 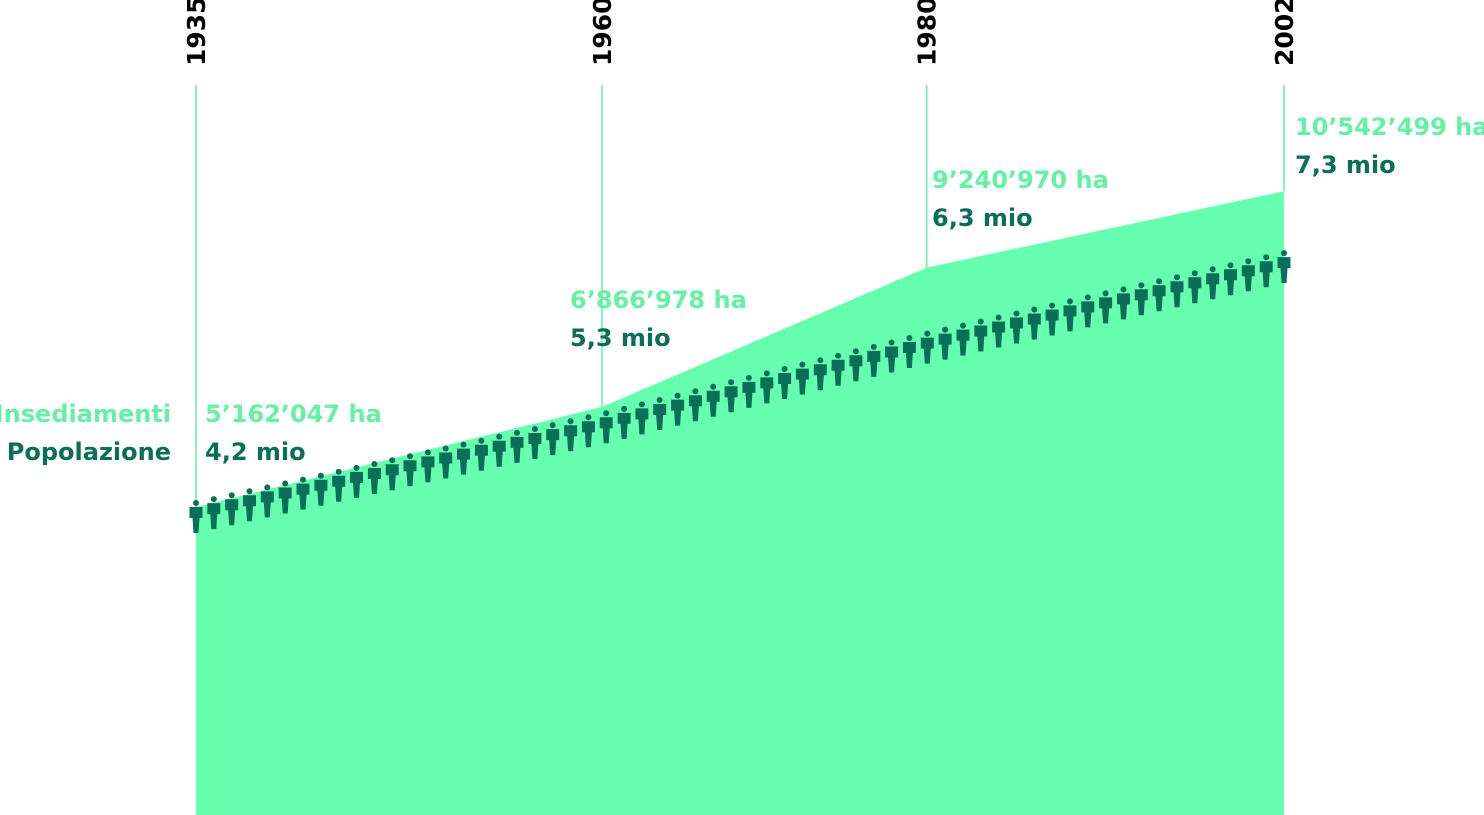 What do you see at coordinates (255, 452) in the screenshot?
I see `population-value-label: 4,2 mio` at bounding box center [255, 452].